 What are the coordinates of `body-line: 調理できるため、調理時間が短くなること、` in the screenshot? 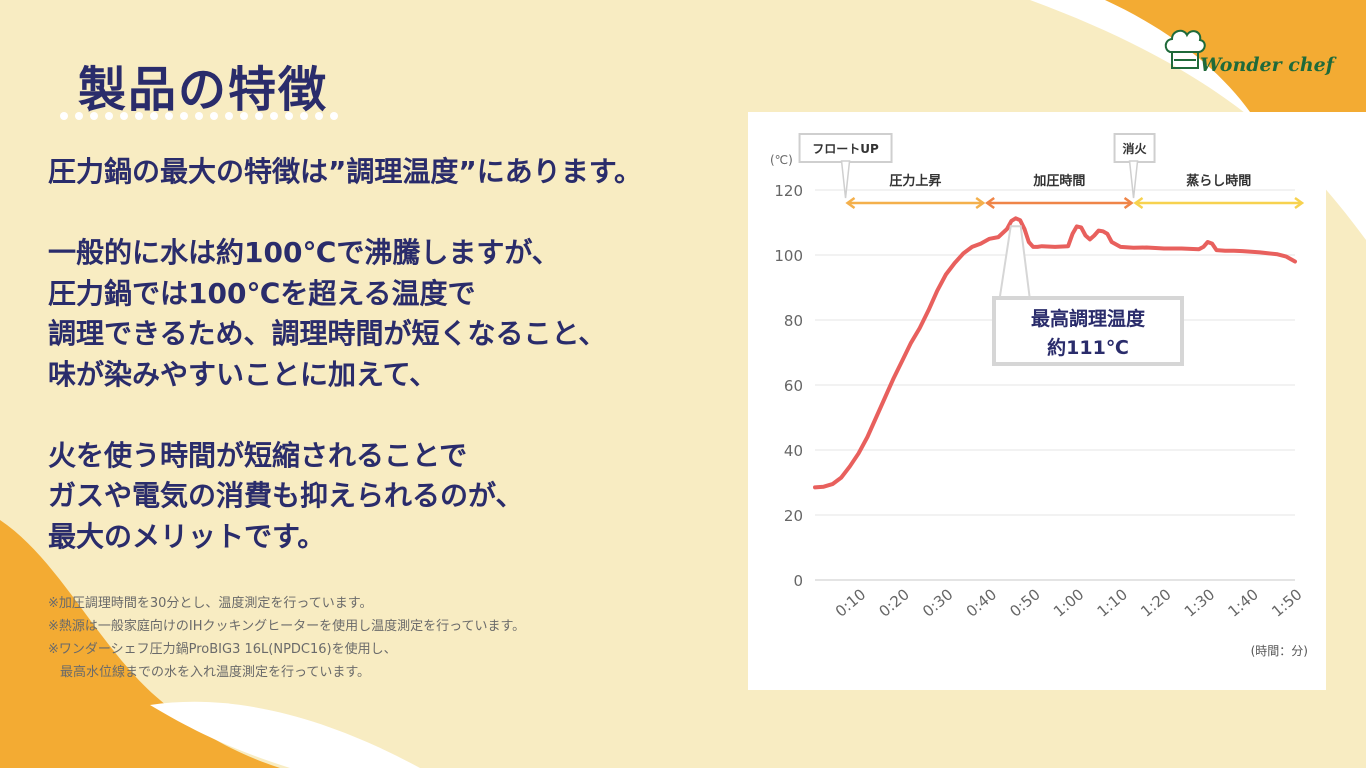 It's located at (327, 333).